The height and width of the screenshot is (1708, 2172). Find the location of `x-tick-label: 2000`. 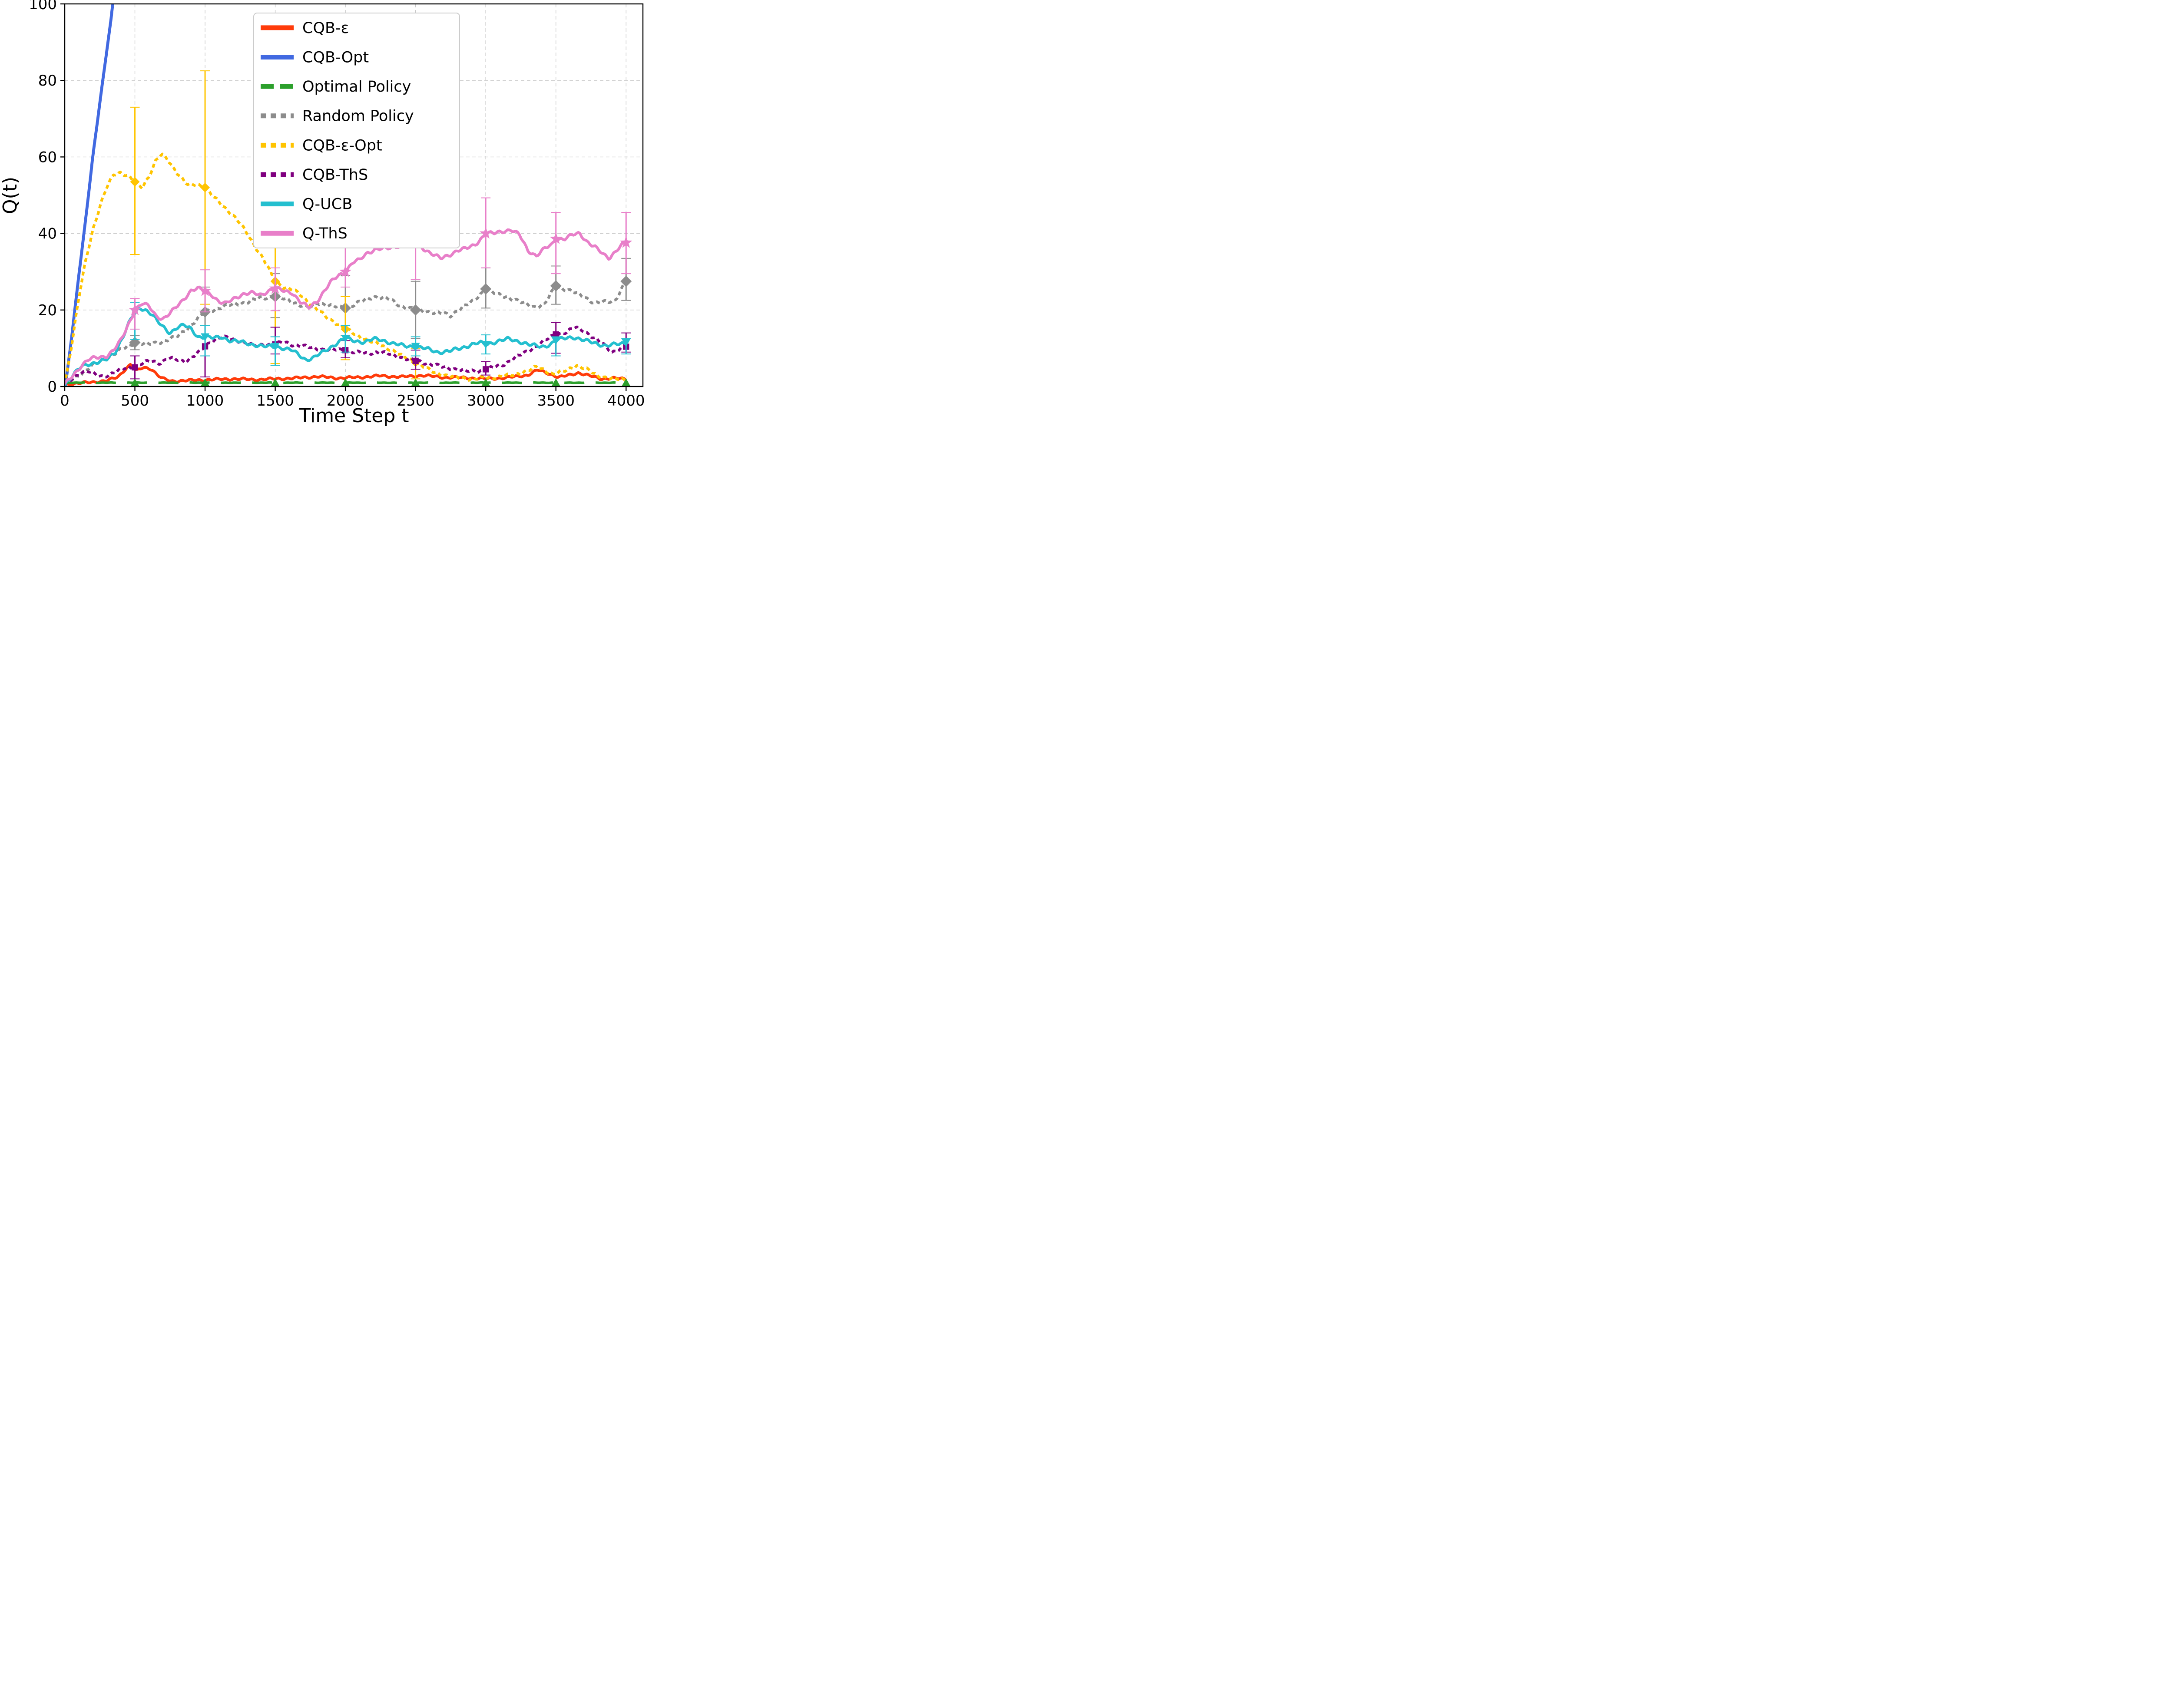

x-tick-label: 2000 is located at coordinates (345, 401).